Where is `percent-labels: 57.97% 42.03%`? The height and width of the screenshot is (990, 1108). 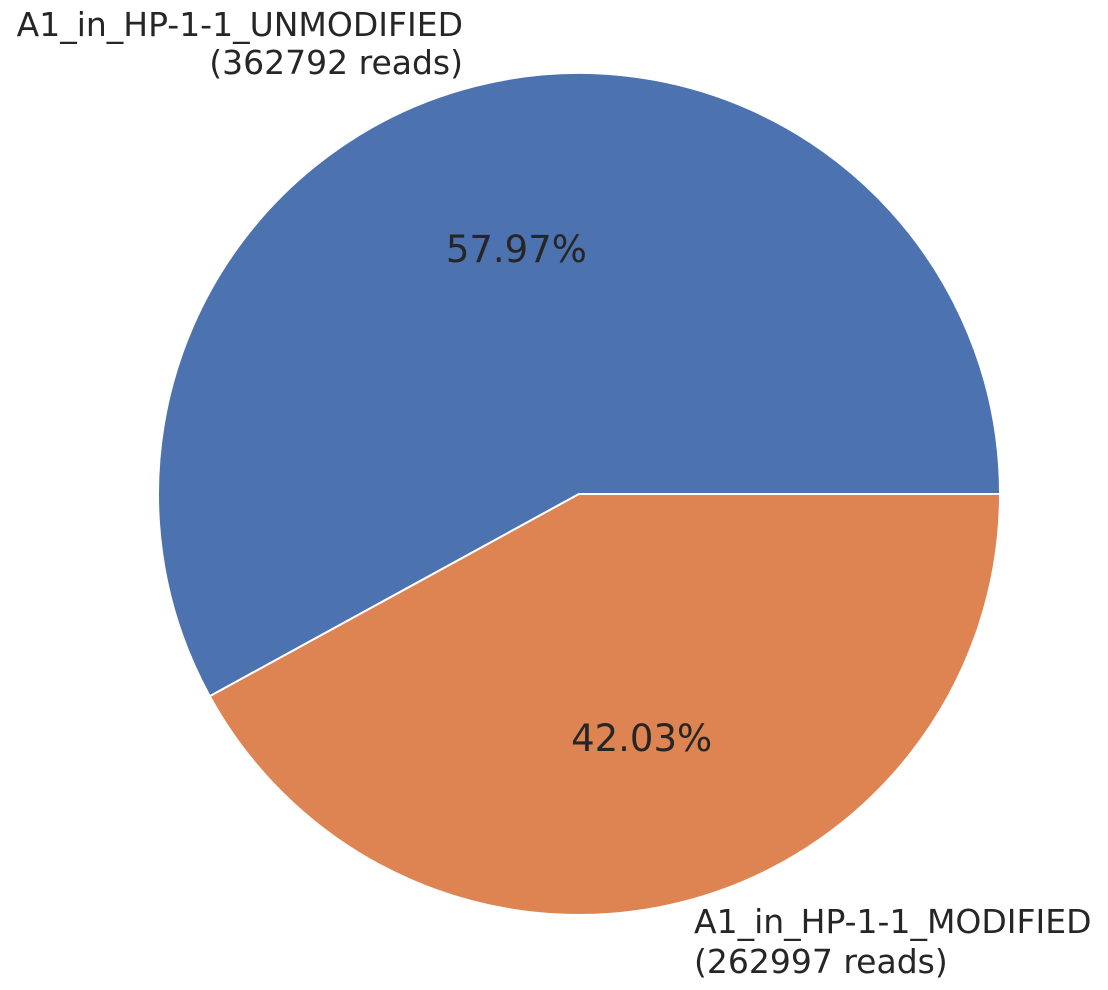 percent-labels: 57.97% 42.03% is located at coordinates (579, 494).